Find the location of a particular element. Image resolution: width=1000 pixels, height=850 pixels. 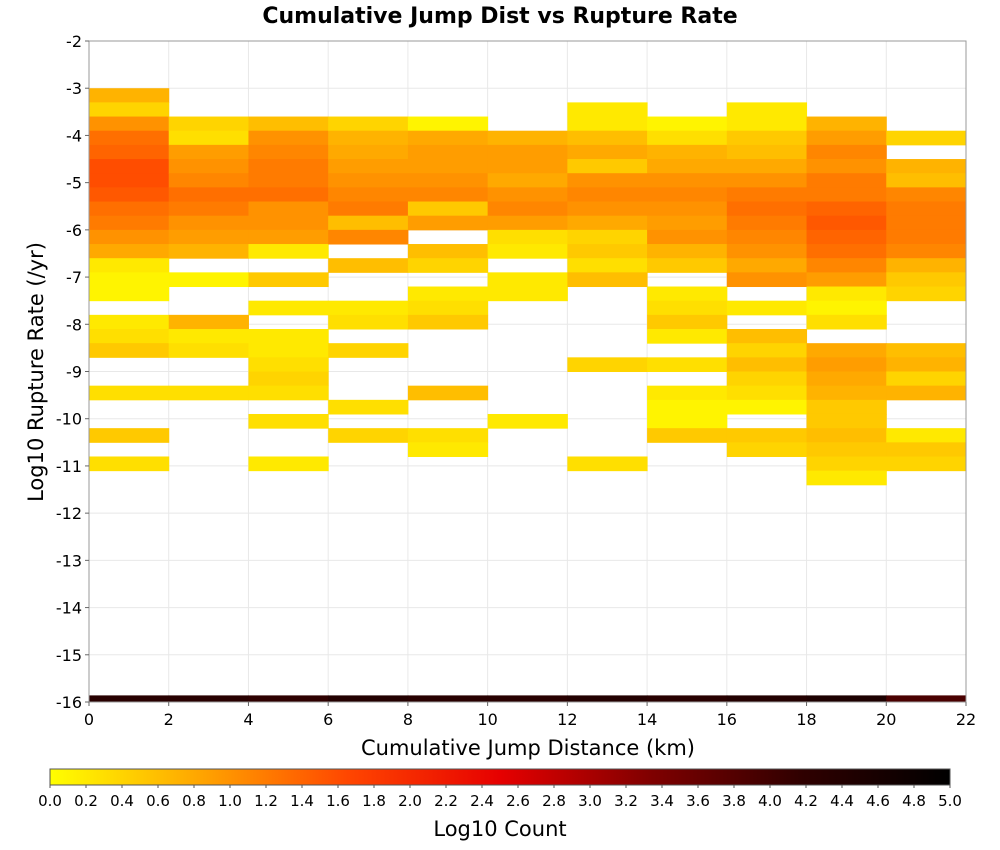

y-tick-label: -12 is located at coordinates (69, 513).